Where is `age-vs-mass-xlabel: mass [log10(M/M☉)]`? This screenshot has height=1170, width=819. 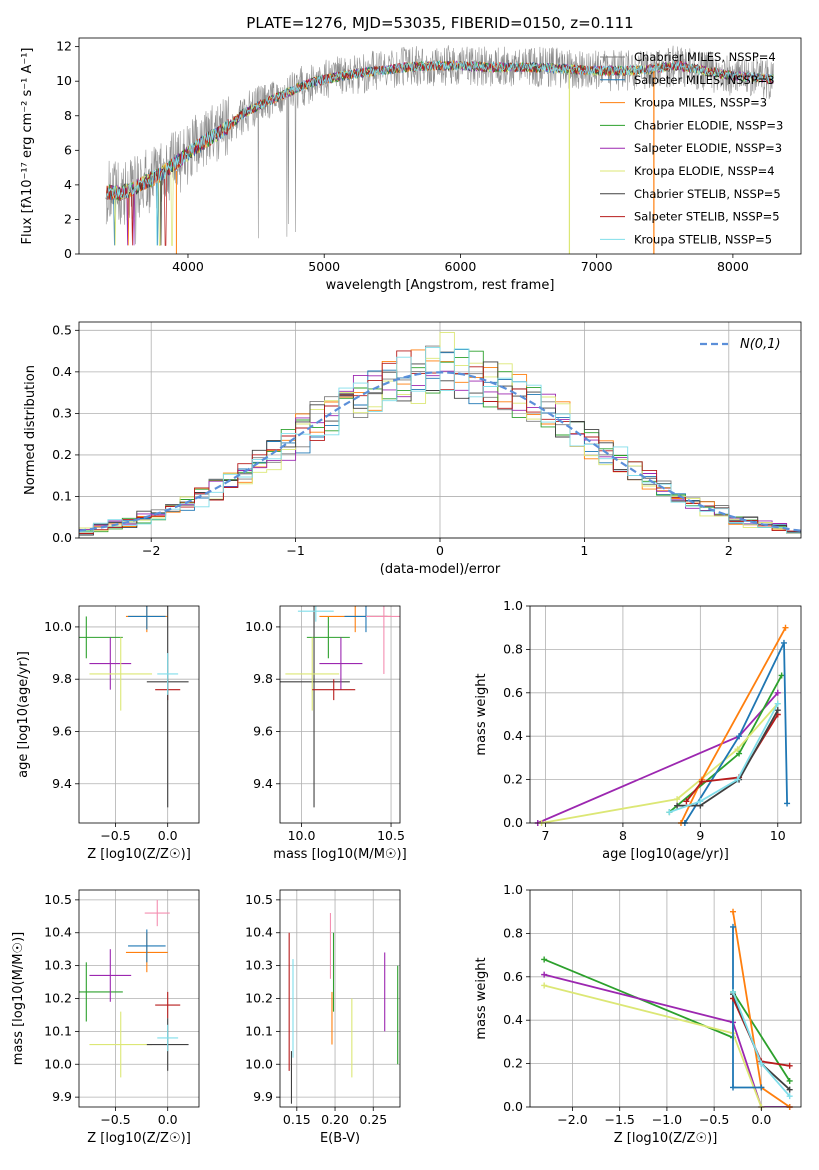 age-vs-mass-xlabel: mass [log10(M/M☉)] is located at coordinates (339, 854).